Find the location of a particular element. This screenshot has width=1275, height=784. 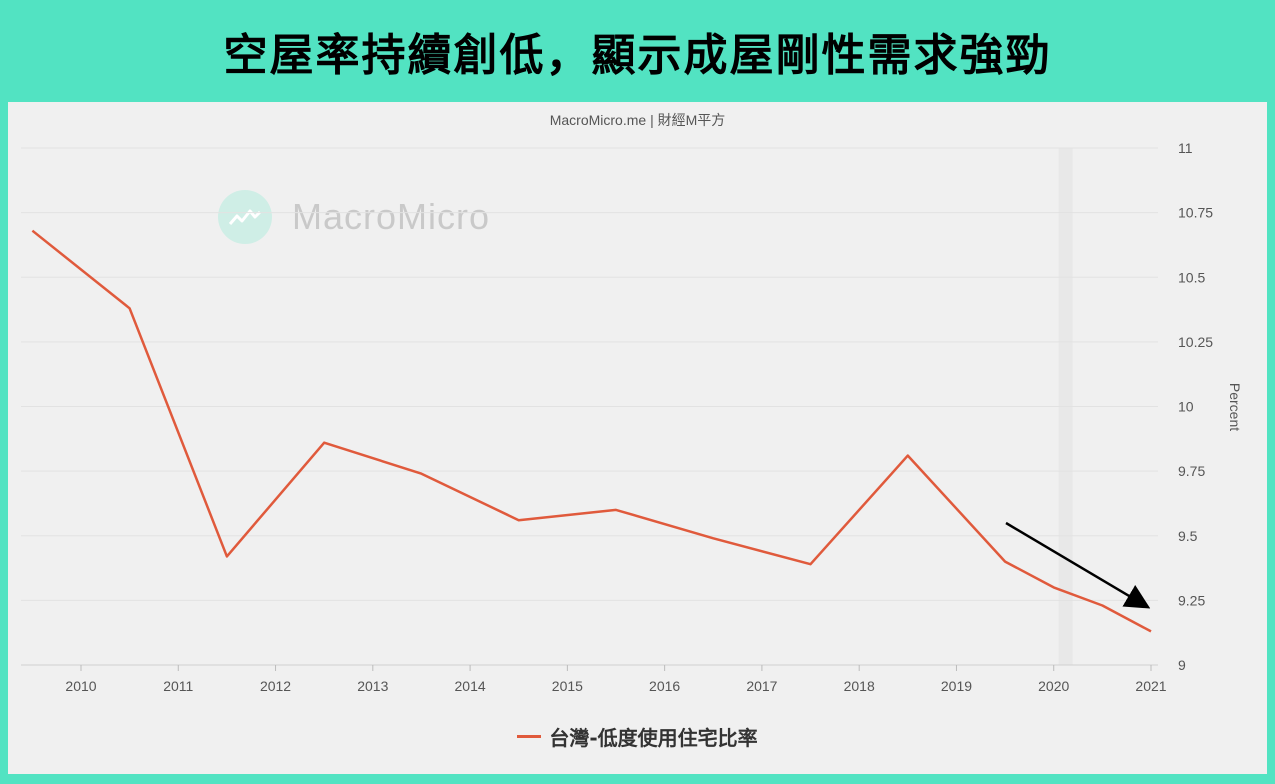

x-tick-label: 2010 is located at coordinates (80, 686).